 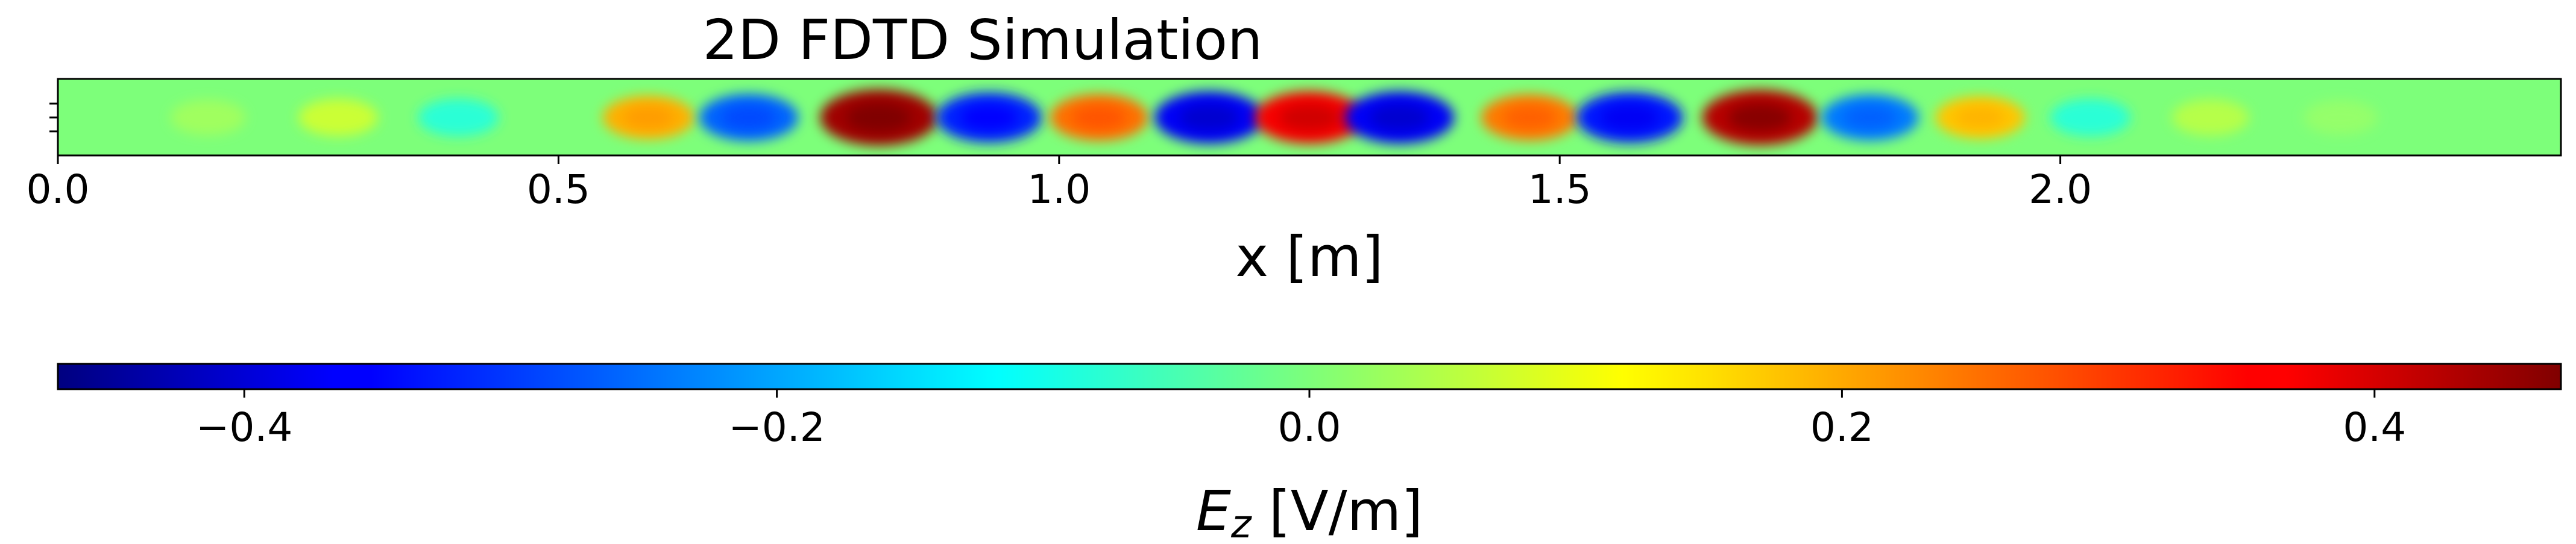 What do you see at coordinates (53, 118) in the screenshot?
I see `y-axis-ticks` at bounding box center [53, 118].